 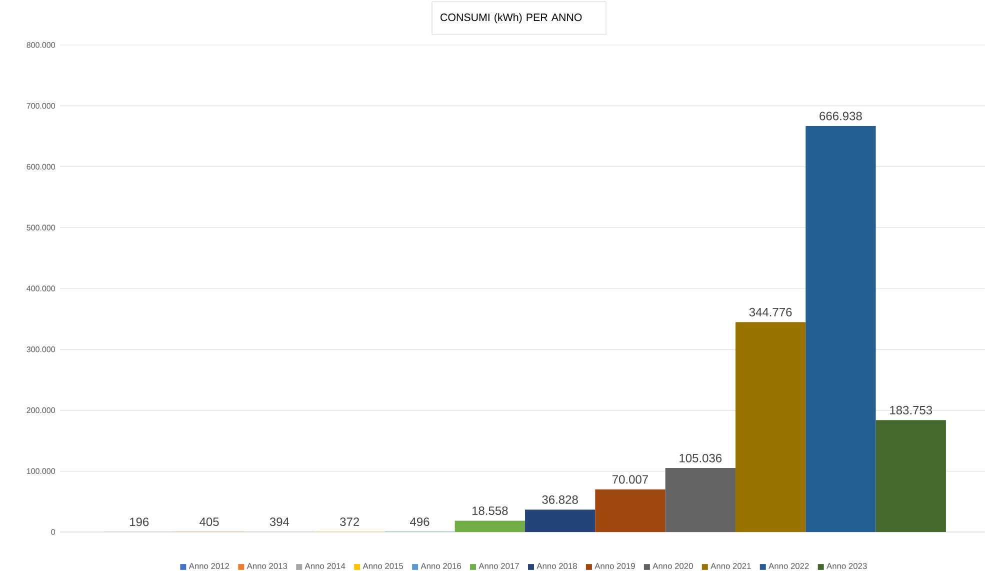 What do you see at coordinates (280, 522) in the screenshot?
I see `data-label: 394` at bounding box center [280, 522].